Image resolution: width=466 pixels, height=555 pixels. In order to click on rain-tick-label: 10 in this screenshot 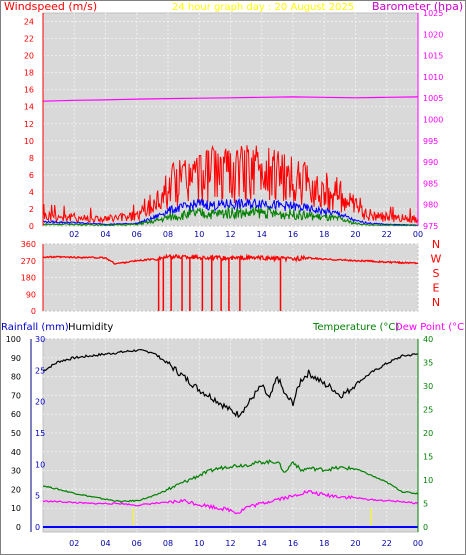, I will do `click(40, 464)`.